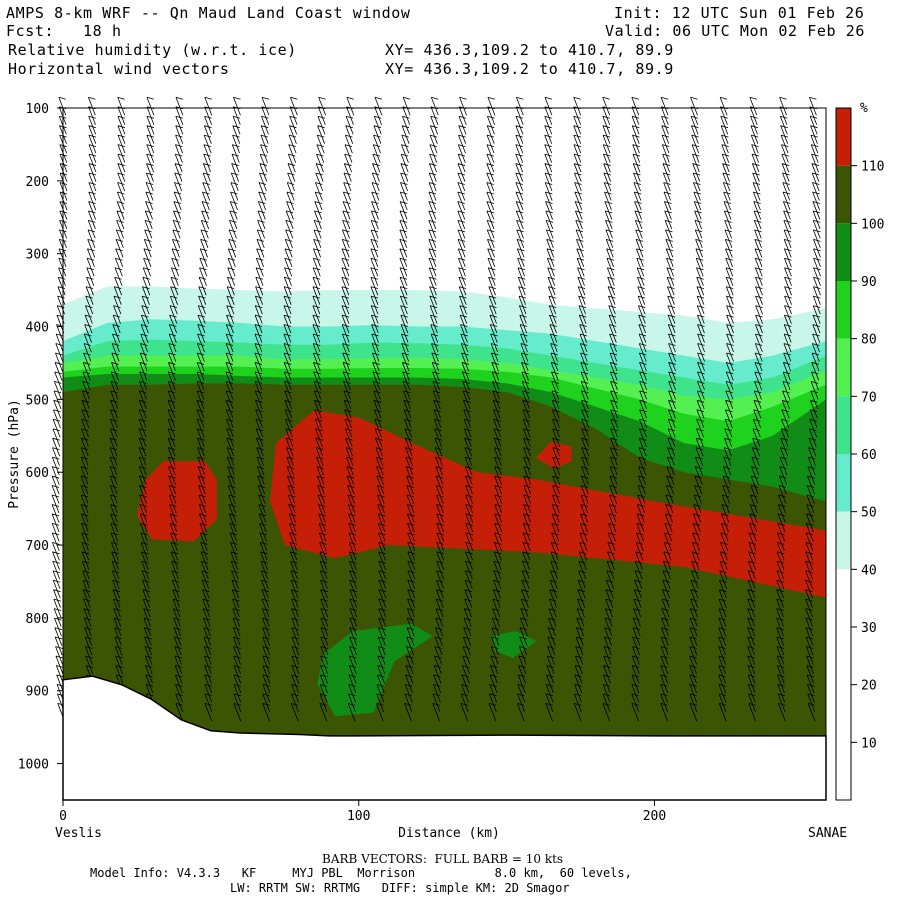 The height and width of the screenshot is (900, 900). Describe the element at coordinates (37, 255) in the screenshot. I see `y-tick-label: 300` at that location.